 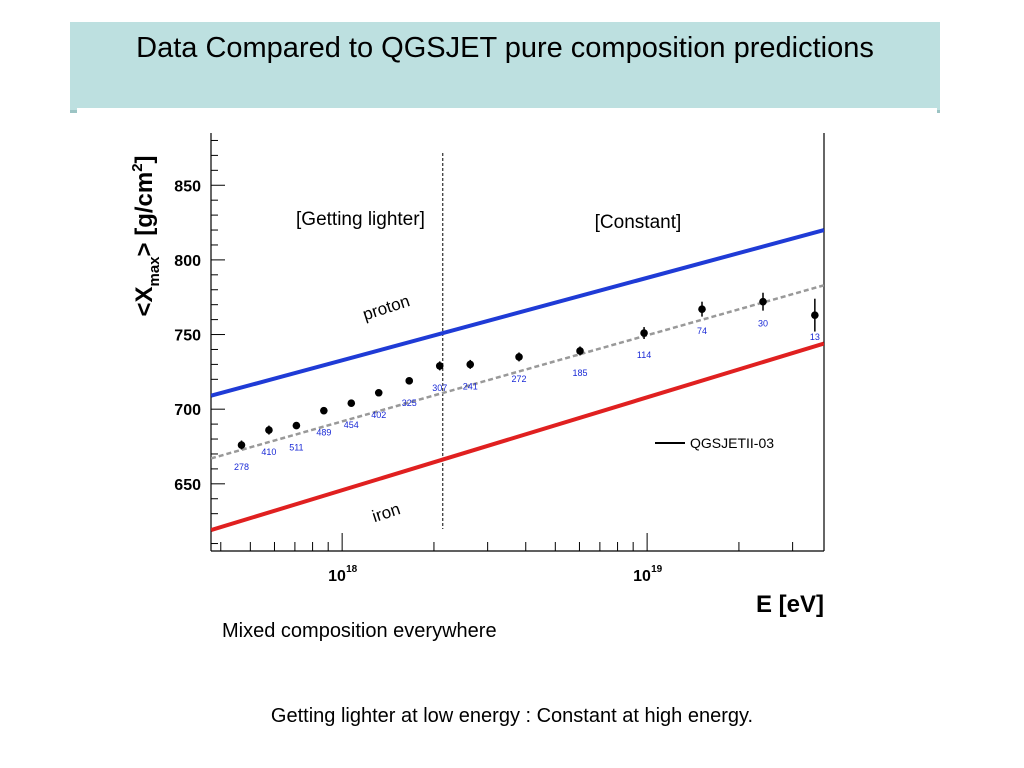 I want to click on y-tick-label: 650, so click(x=187, y=485).